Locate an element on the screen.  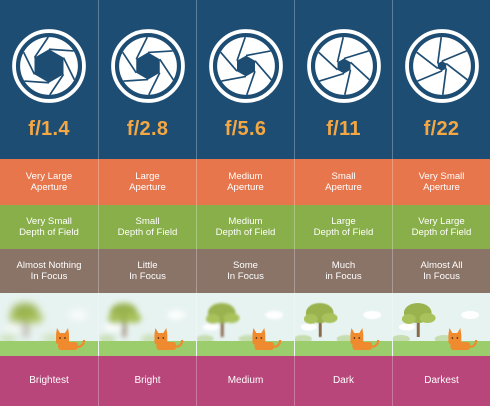
depth-of-field-label-5: Very Large Depth of Field is located at coordinates (441, 227).